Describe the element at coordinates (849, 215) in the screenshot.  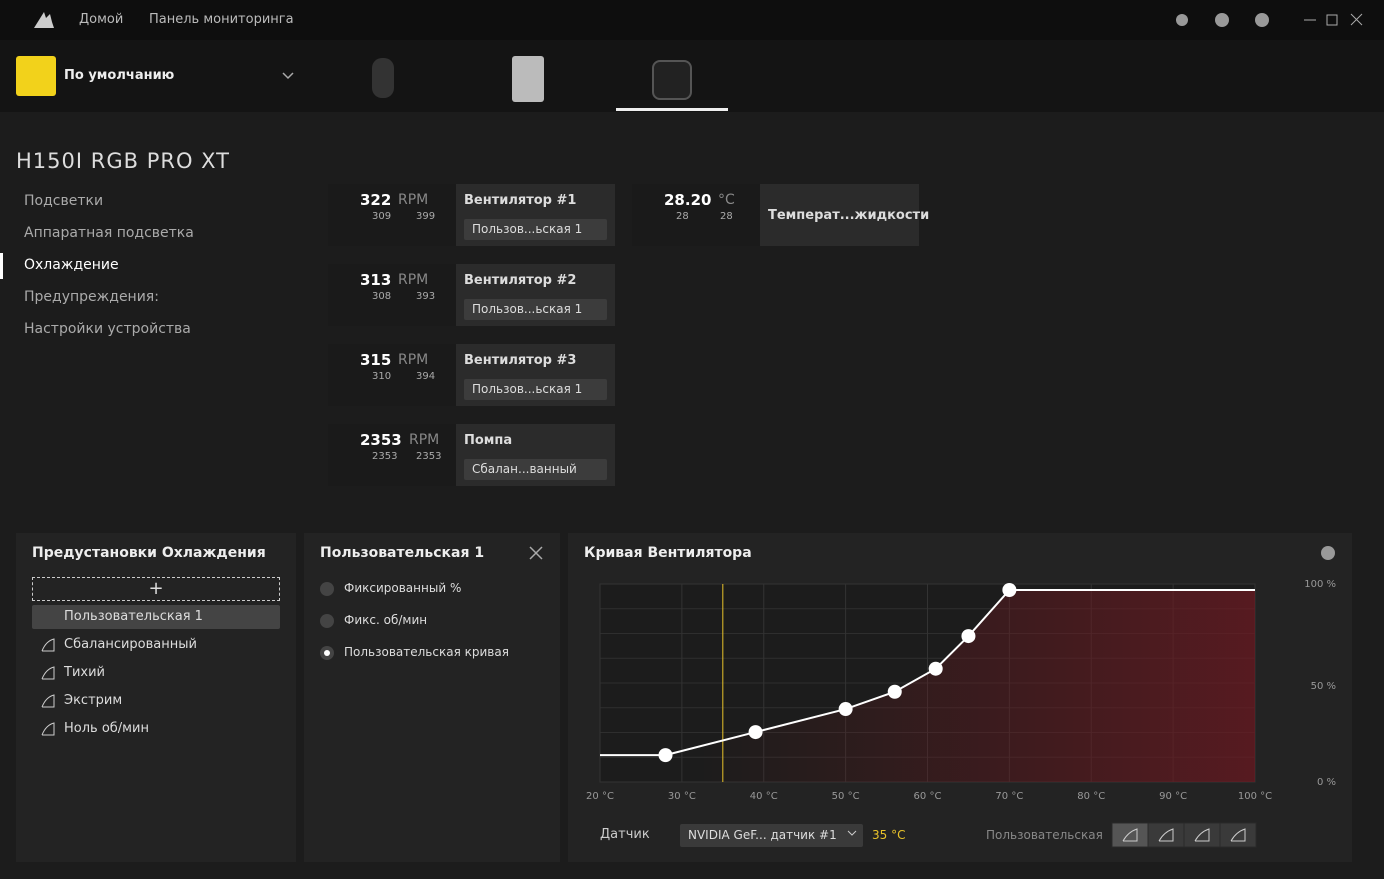
I see `card-name: Температ...жидкости` at that location.